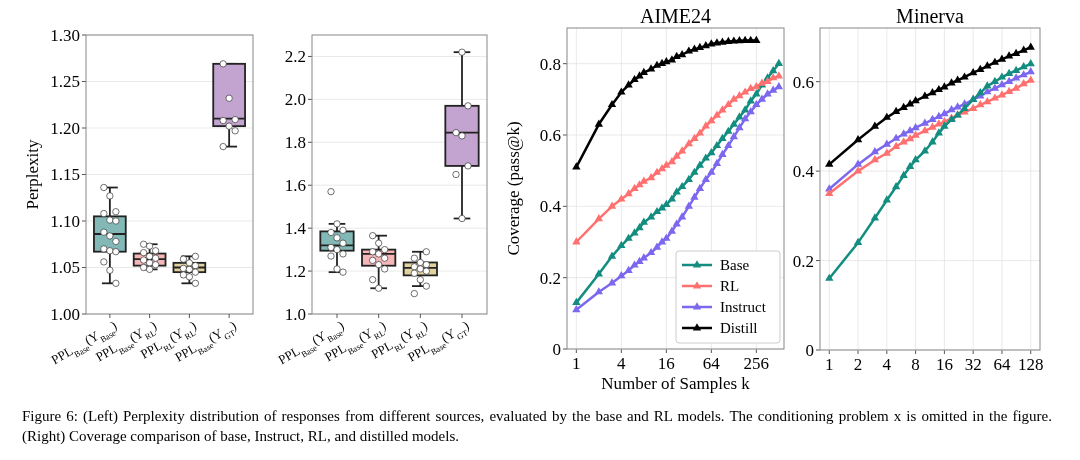 Image resolution: width=1080 pixels, height=460 pixels. Describe the element at coordinates (32, 174) in the screenshot. I see `y-axis-title: Perplexity` at that location.